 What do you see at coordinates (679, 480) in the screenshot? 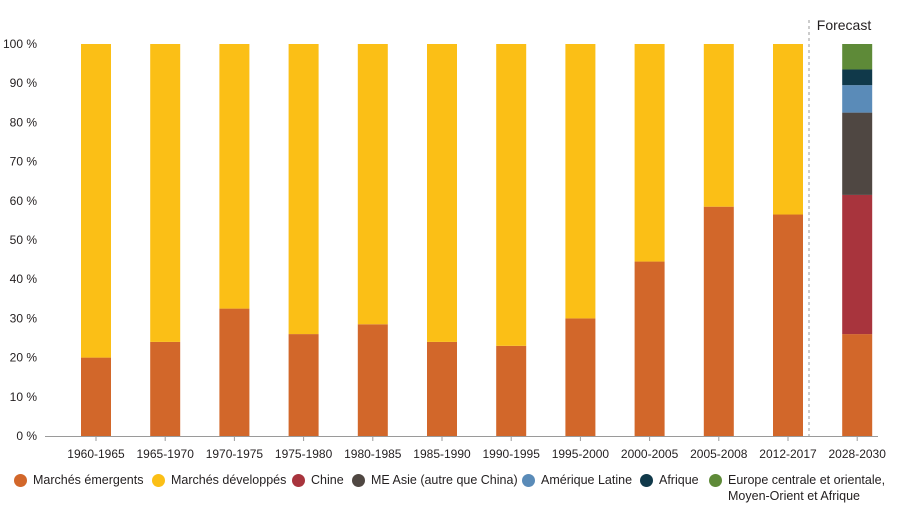
I see `legend-label: Afrique` at bounding box center [679, 480].